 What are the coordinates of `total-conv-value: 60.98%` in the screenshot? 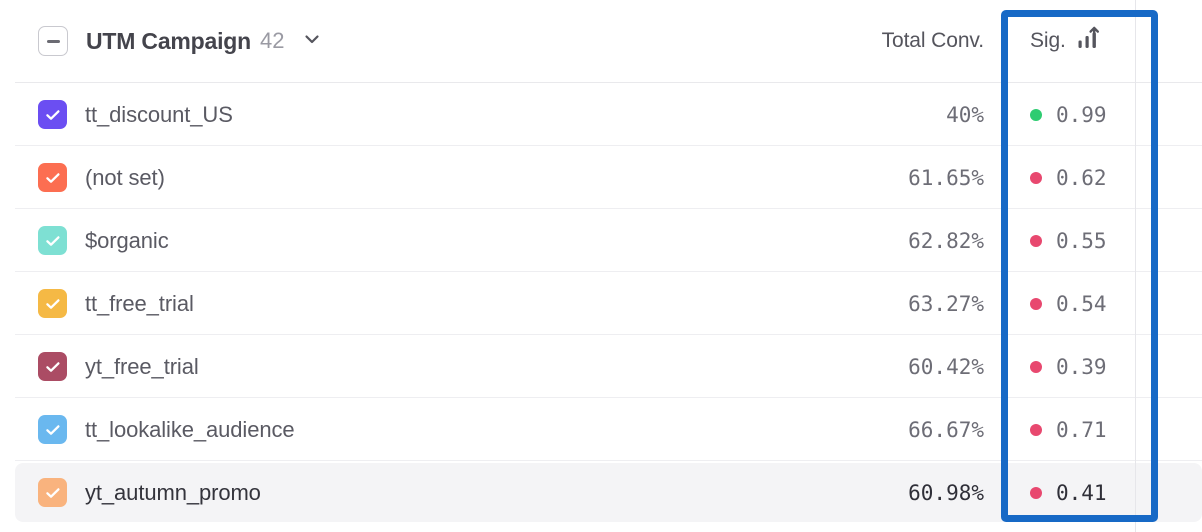 It's located at (946, 492).